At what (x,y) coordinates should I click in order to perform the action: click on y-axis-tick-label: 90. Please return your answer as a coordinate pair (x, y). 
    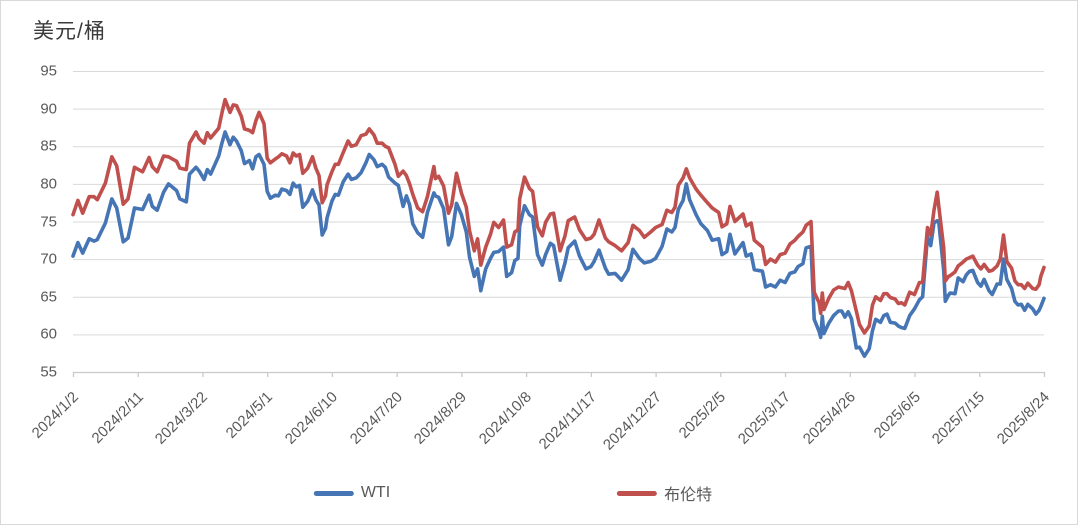
    Looking at the image, I should click on (48, 109).